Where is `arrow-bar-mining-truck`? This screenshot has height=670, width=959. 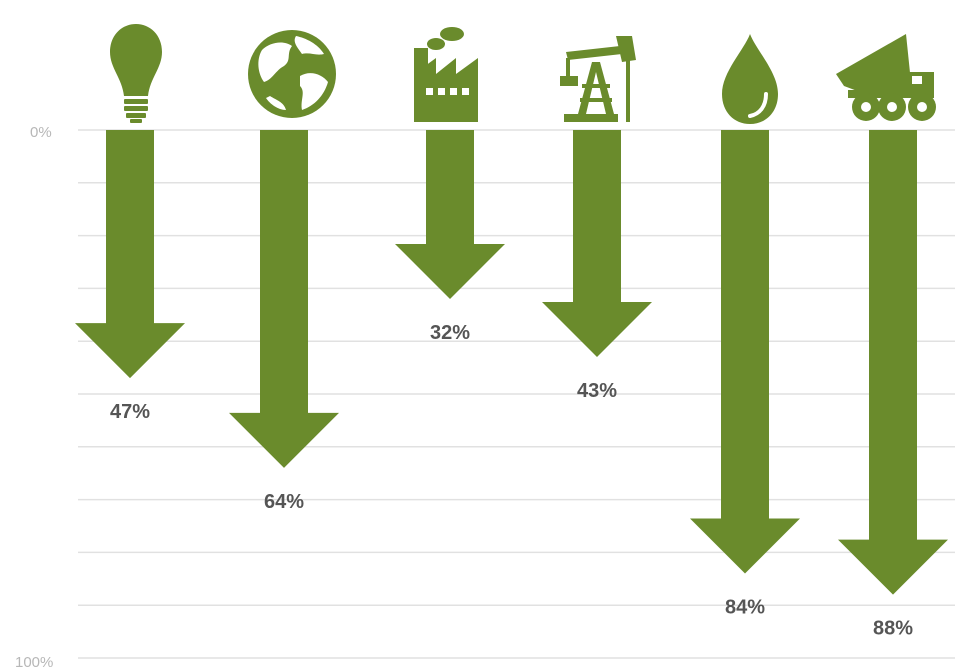
arrow-bar-mining-truck is located at coordinates (893, 362).